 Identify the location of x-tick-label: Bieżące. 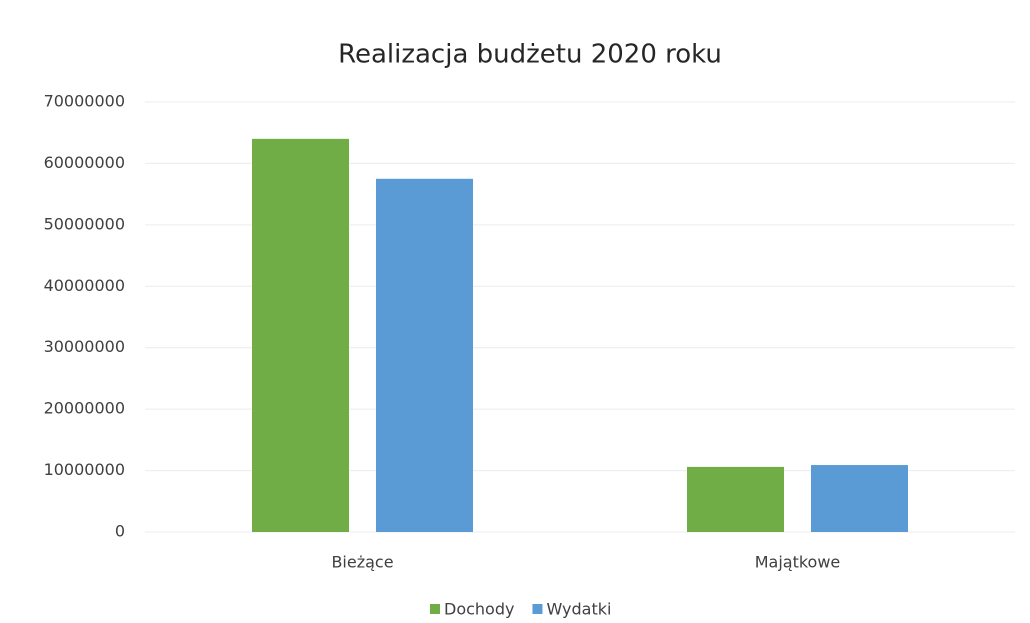
(362, 562).